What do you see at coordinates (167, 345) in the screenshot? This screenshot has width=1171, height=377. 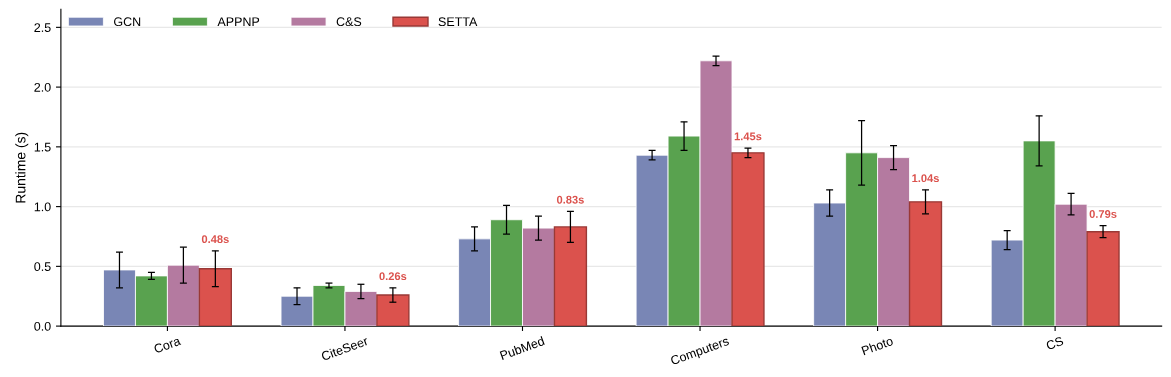 I see `x-tick-label: Cora` at bounding box center [167, 345].